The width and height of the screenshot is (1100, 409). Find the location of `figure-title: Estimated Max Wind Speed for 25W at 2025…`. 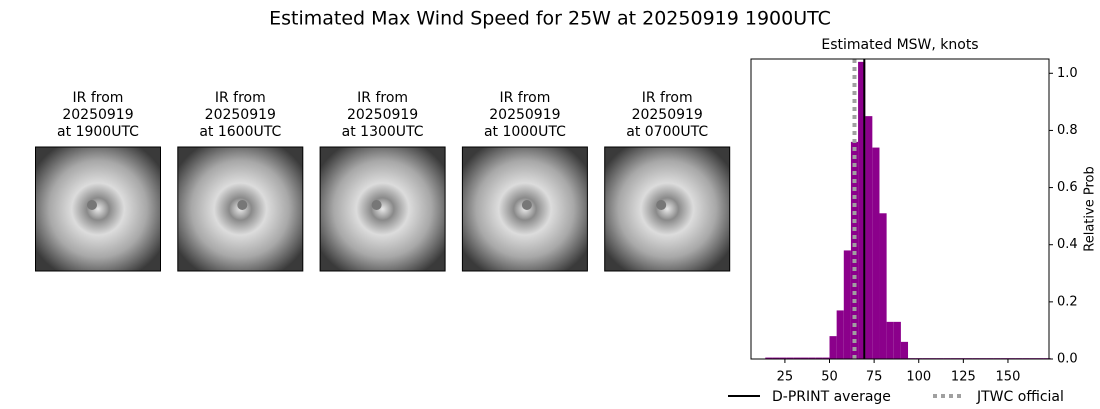

figure-title: Estimated Max Wind Speed for 25W at 2025… is located at coordinates (550, 19).